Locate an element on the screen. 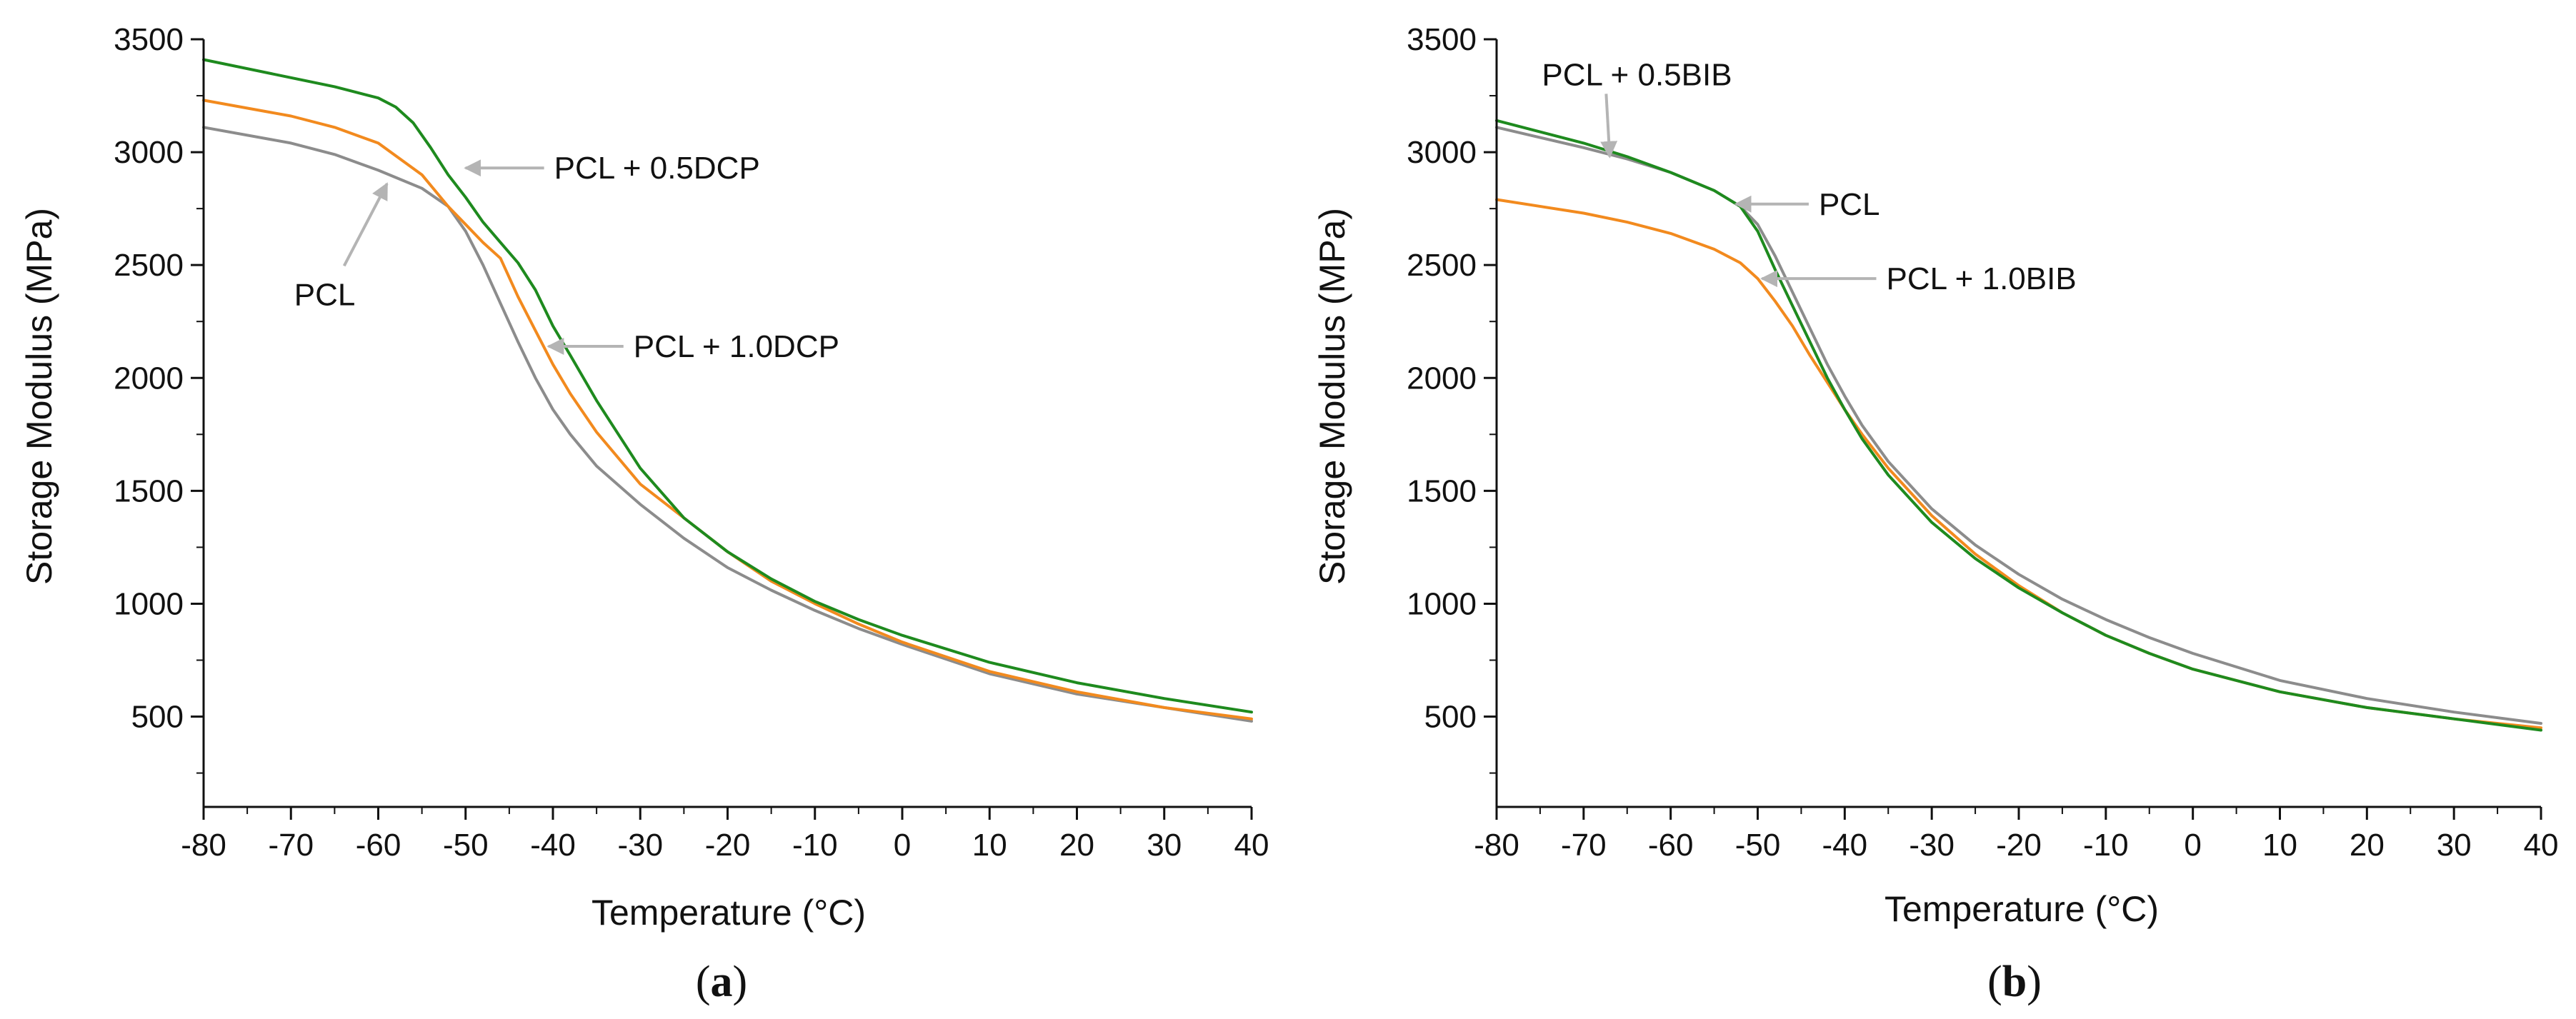 This screenshot has width=2576, height=1019. panel-label-b-open: ( is located at coordinates (1995, 982).